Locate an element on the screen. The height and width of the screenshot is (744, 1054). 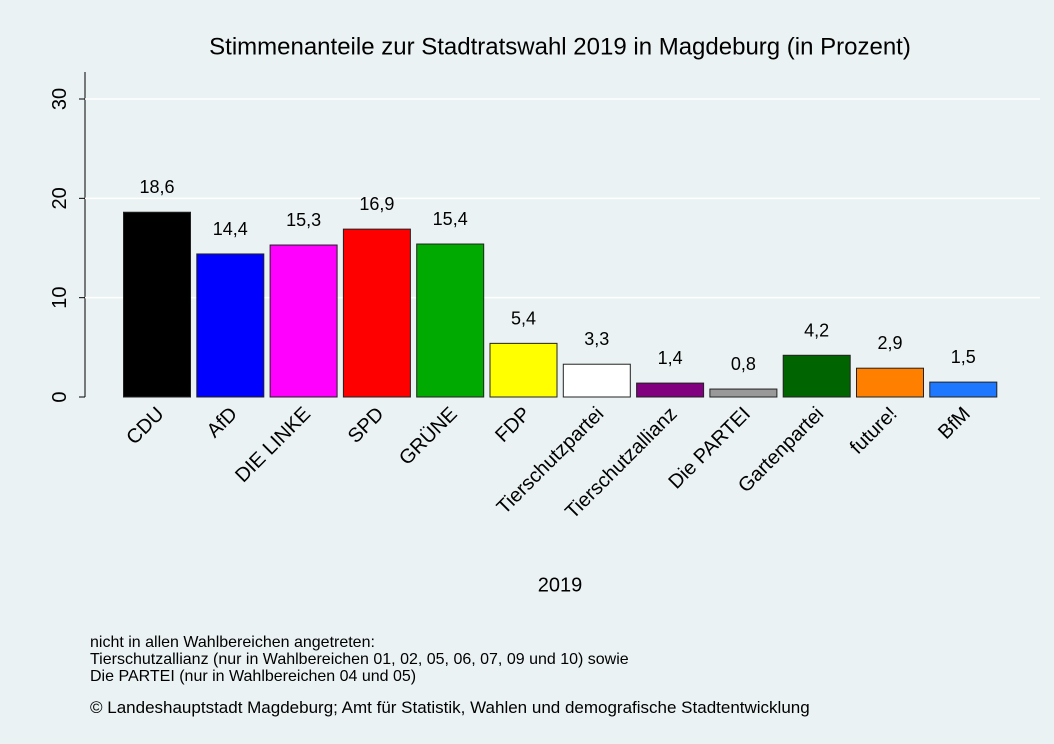
value-label: 14,4 is located at coordinates (230, 229).